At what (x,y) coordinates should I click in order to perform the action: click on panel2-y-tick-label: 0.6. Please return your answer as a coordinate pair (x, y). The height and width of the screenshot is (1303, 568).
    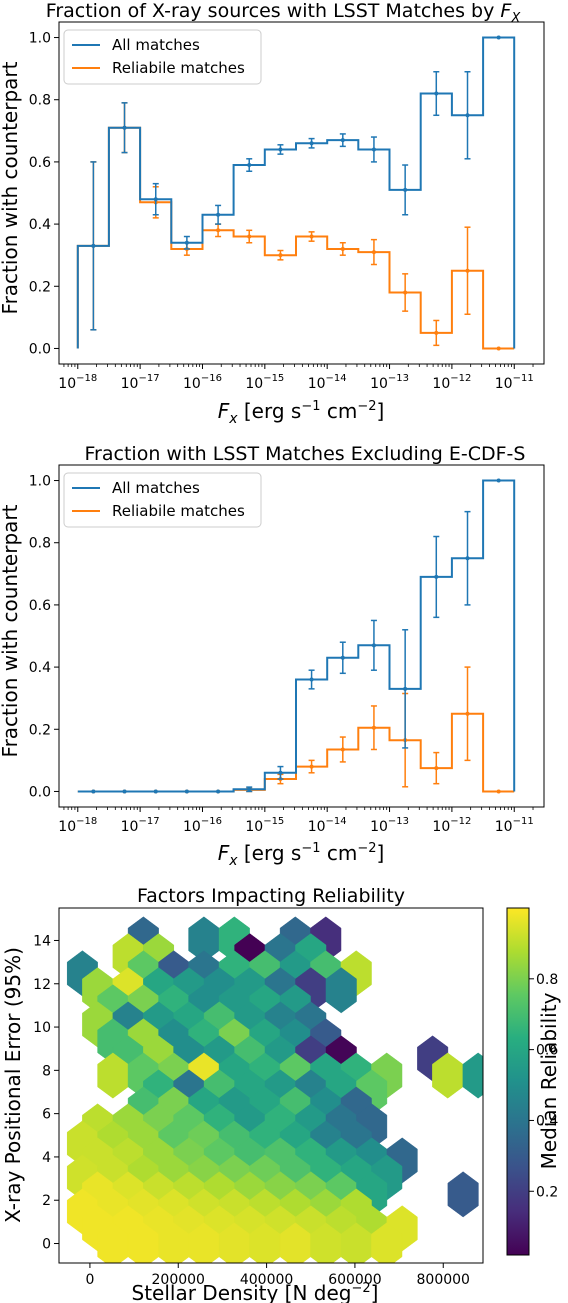
    Looking at the image, I should click on (40, 606).